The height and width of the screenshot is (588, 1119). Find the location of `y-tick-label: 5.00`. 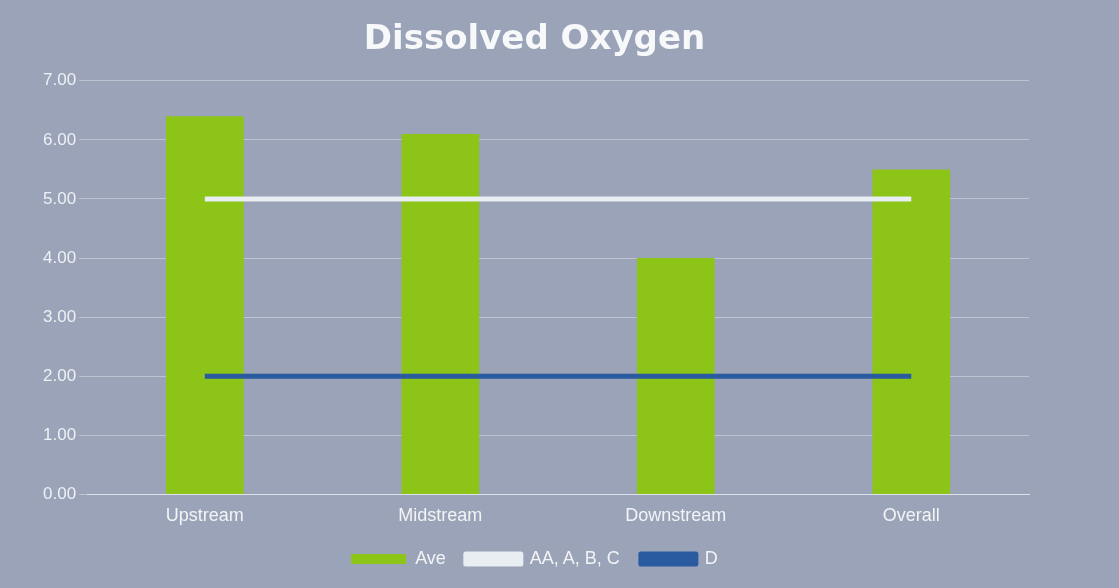

y-tick-label: 5.00 is located at coordinates (59, 198).